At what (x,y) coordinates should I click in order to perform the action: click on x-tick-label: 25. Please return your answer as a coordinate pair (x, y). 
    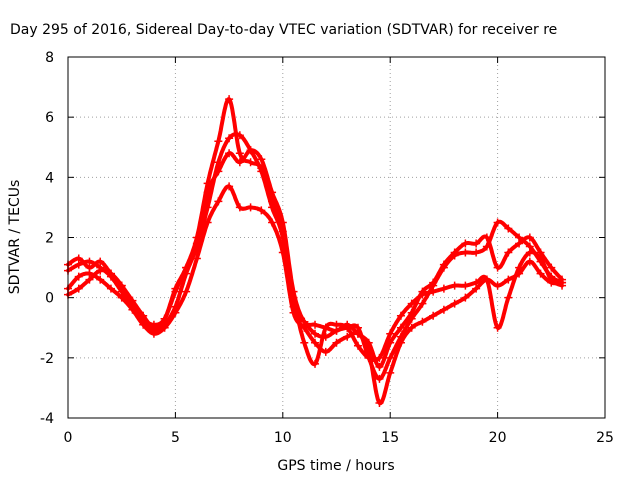
    Looking at the image, I should click on (605, 438).